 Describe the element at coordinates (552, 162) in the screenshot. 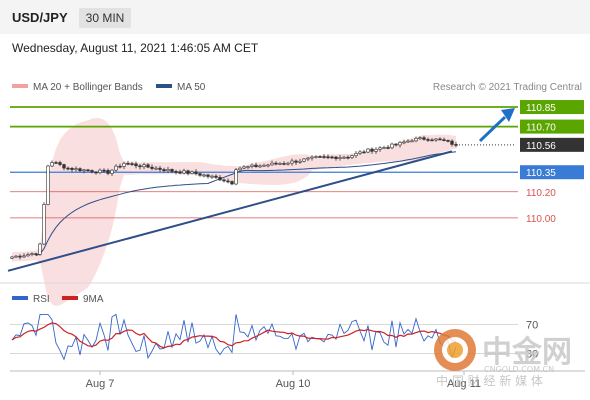

I see `level-tags: 110.85 110.70 110.56 110.35 110.20 110.00` at that location.